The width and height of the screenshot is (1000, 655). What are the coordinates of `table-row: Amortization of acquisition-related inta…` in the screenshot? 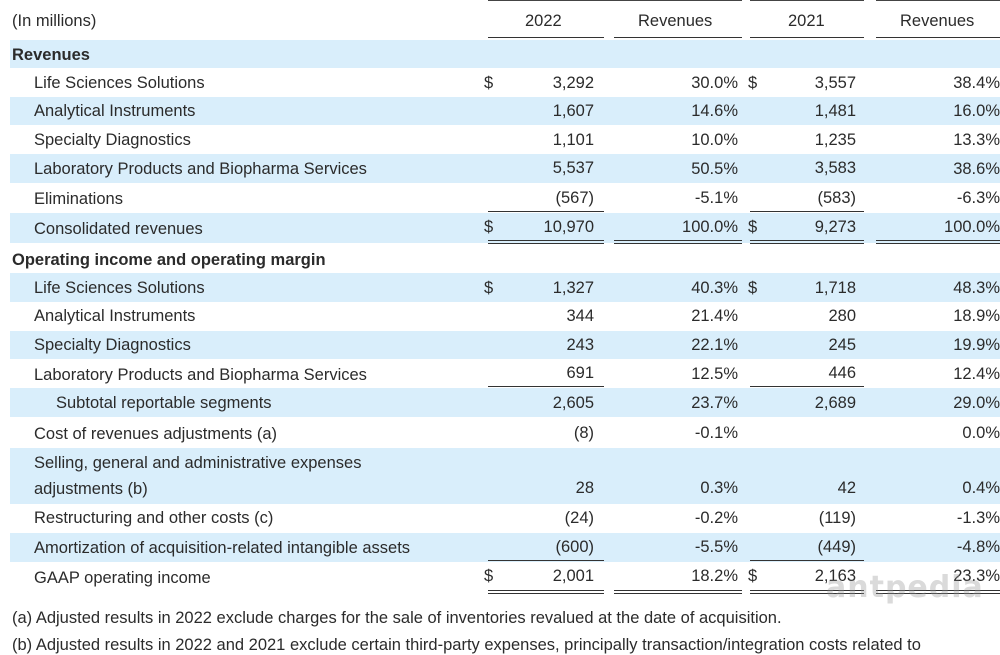 It's located at (505, 547).